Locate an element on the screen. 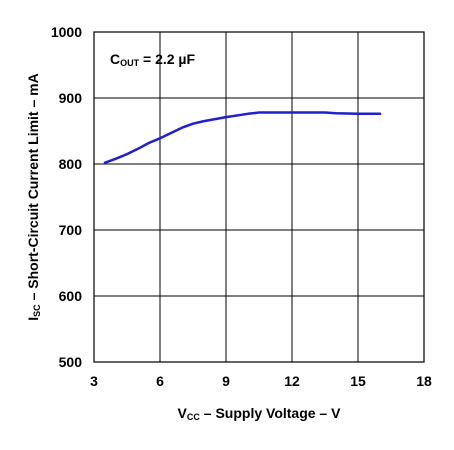 This screenshot has width=454, height=450. y-tick-label: 500 is located at coordinates (71, 362).